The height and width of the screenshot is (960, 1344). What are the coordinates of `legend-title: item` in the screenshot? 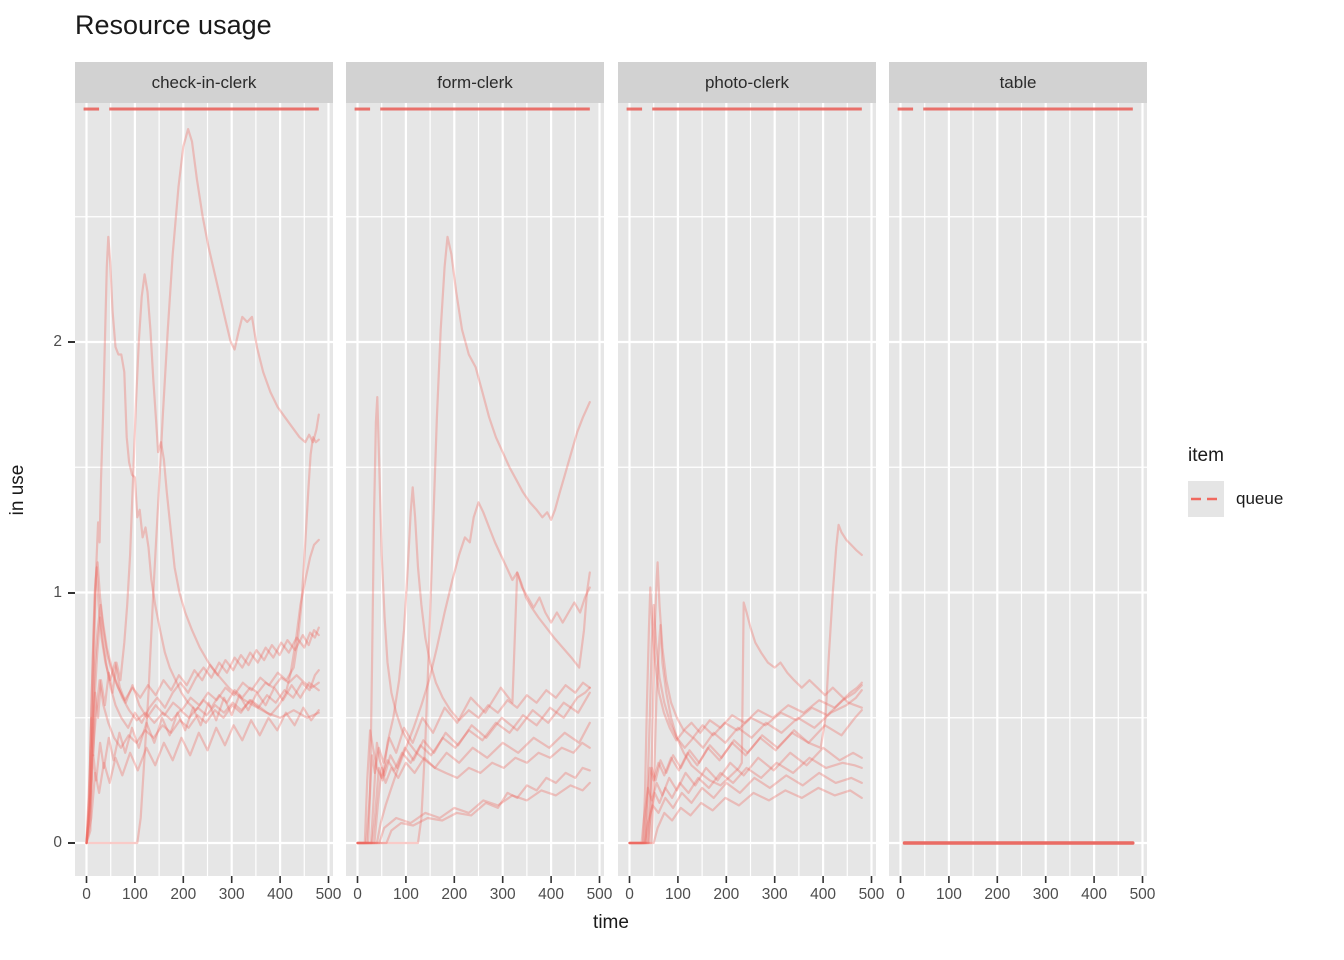 It's located at (1206, 455).